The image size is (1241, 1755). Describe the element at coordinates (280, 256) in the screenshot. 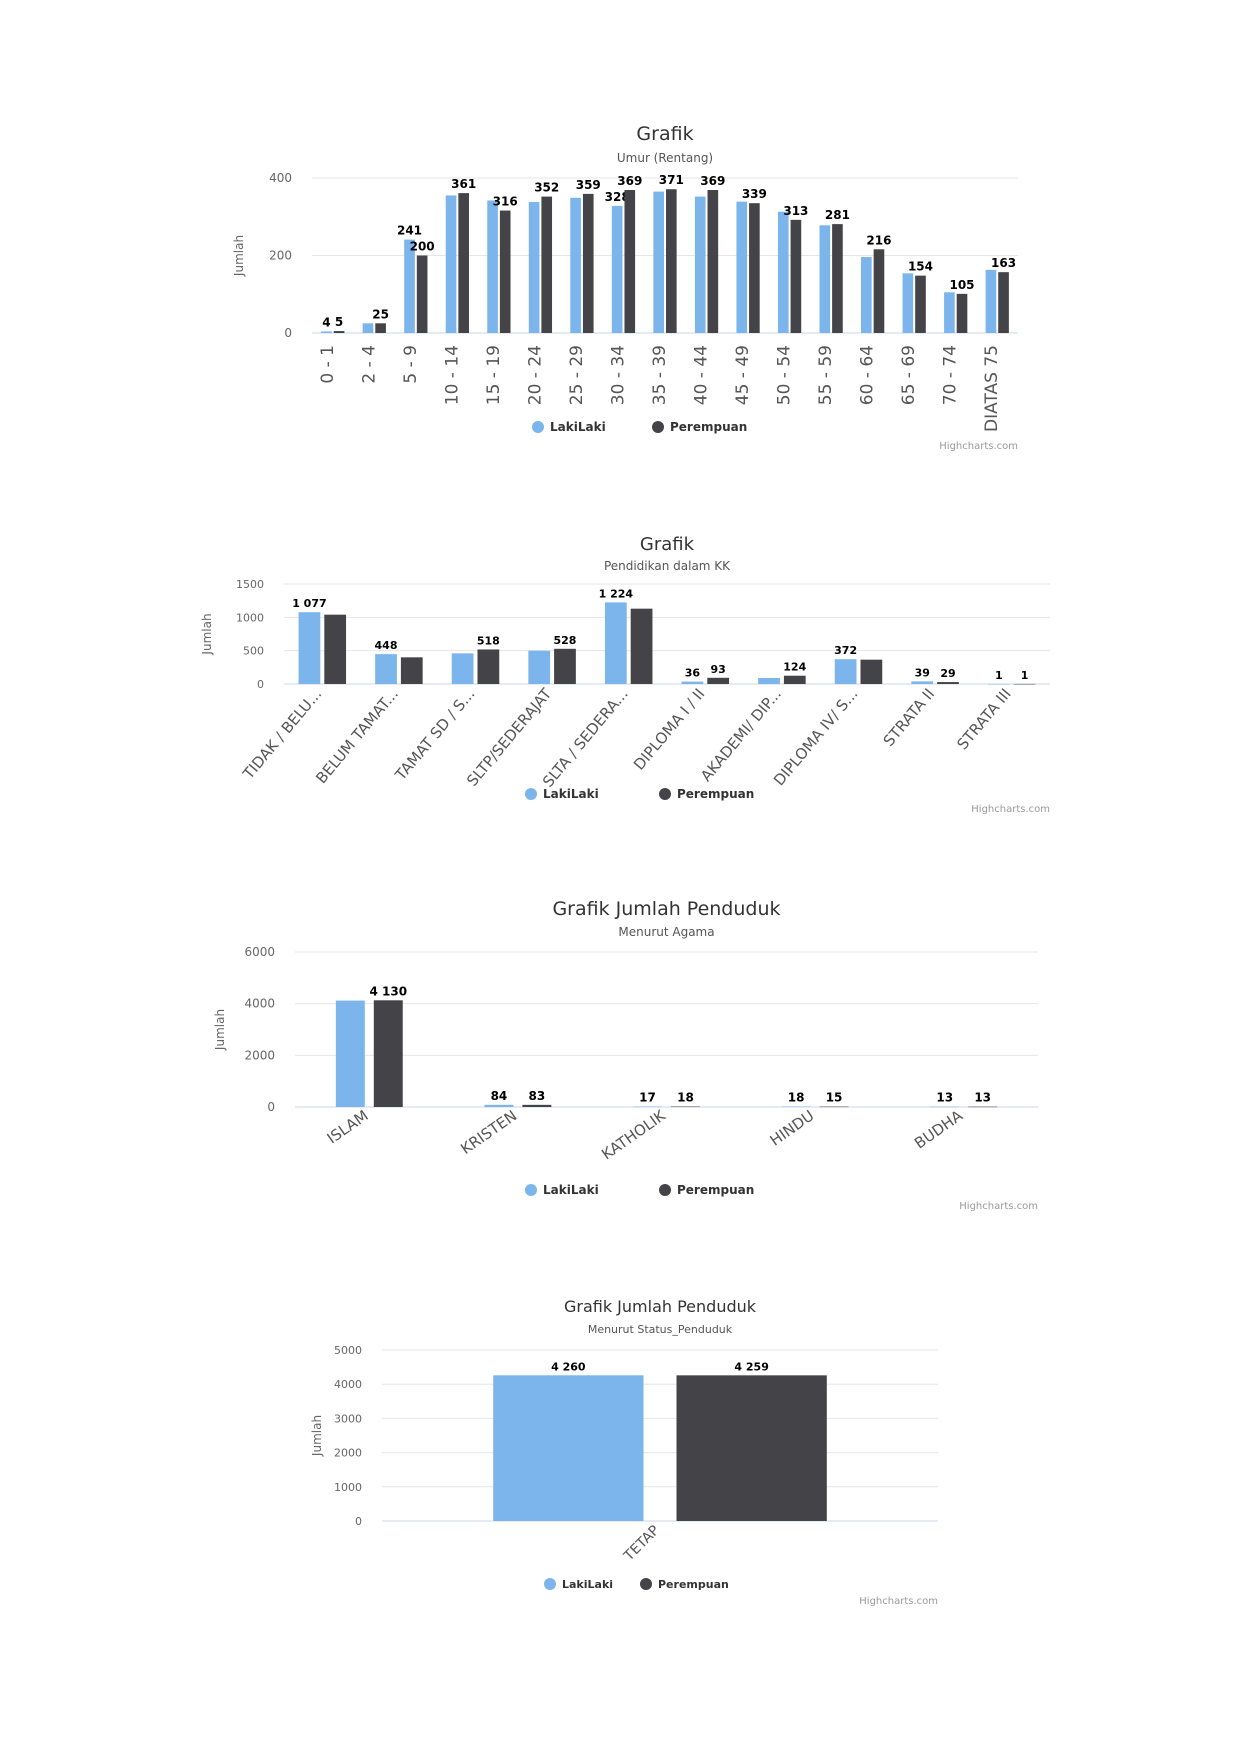

I see `y-tick-label: 200` at that location.